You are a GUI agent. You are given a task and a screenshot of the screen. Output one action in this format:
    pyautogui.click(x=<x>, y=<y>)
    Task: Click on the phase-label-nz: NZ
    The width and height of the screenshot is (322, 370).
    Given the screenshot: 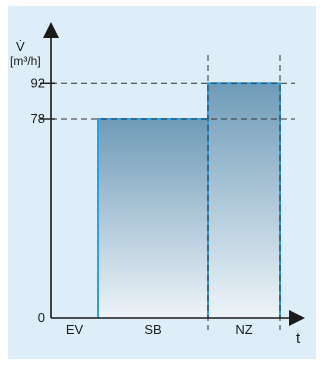 What is the action you would take?
    pyautogui.click(x=243, y=329)
    